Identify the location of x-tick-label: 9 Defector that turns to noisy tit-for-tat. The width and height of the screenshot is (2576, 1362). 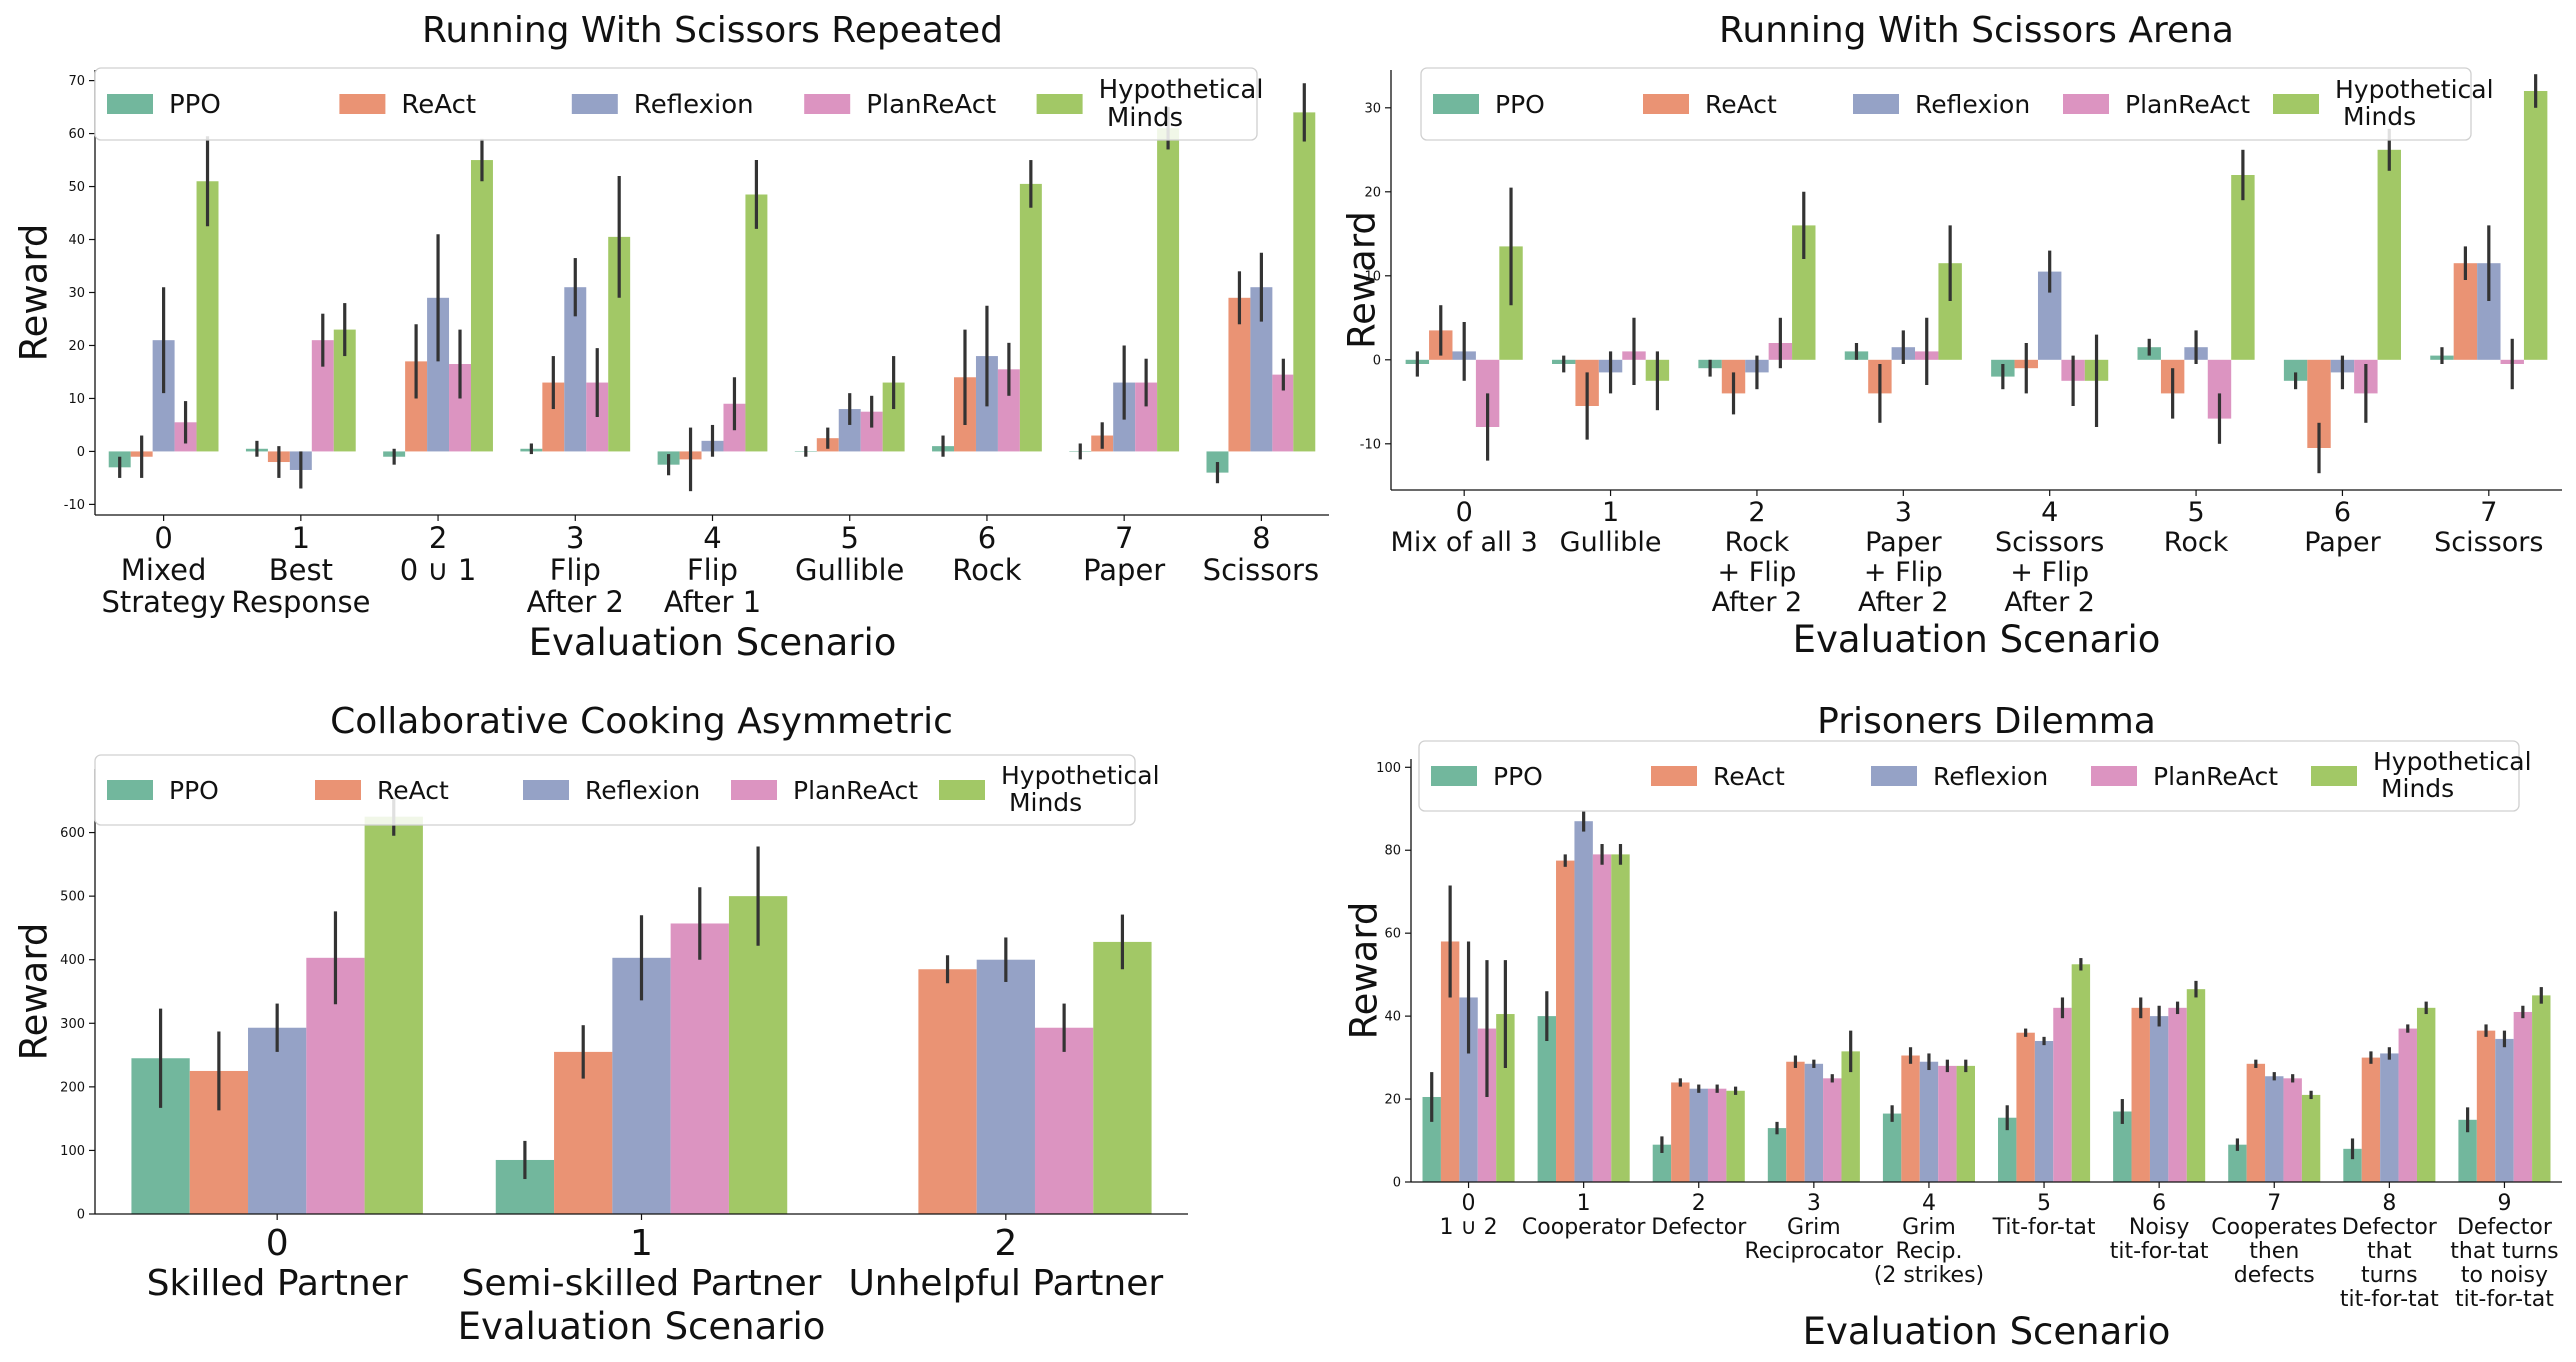
(2504, 1251).